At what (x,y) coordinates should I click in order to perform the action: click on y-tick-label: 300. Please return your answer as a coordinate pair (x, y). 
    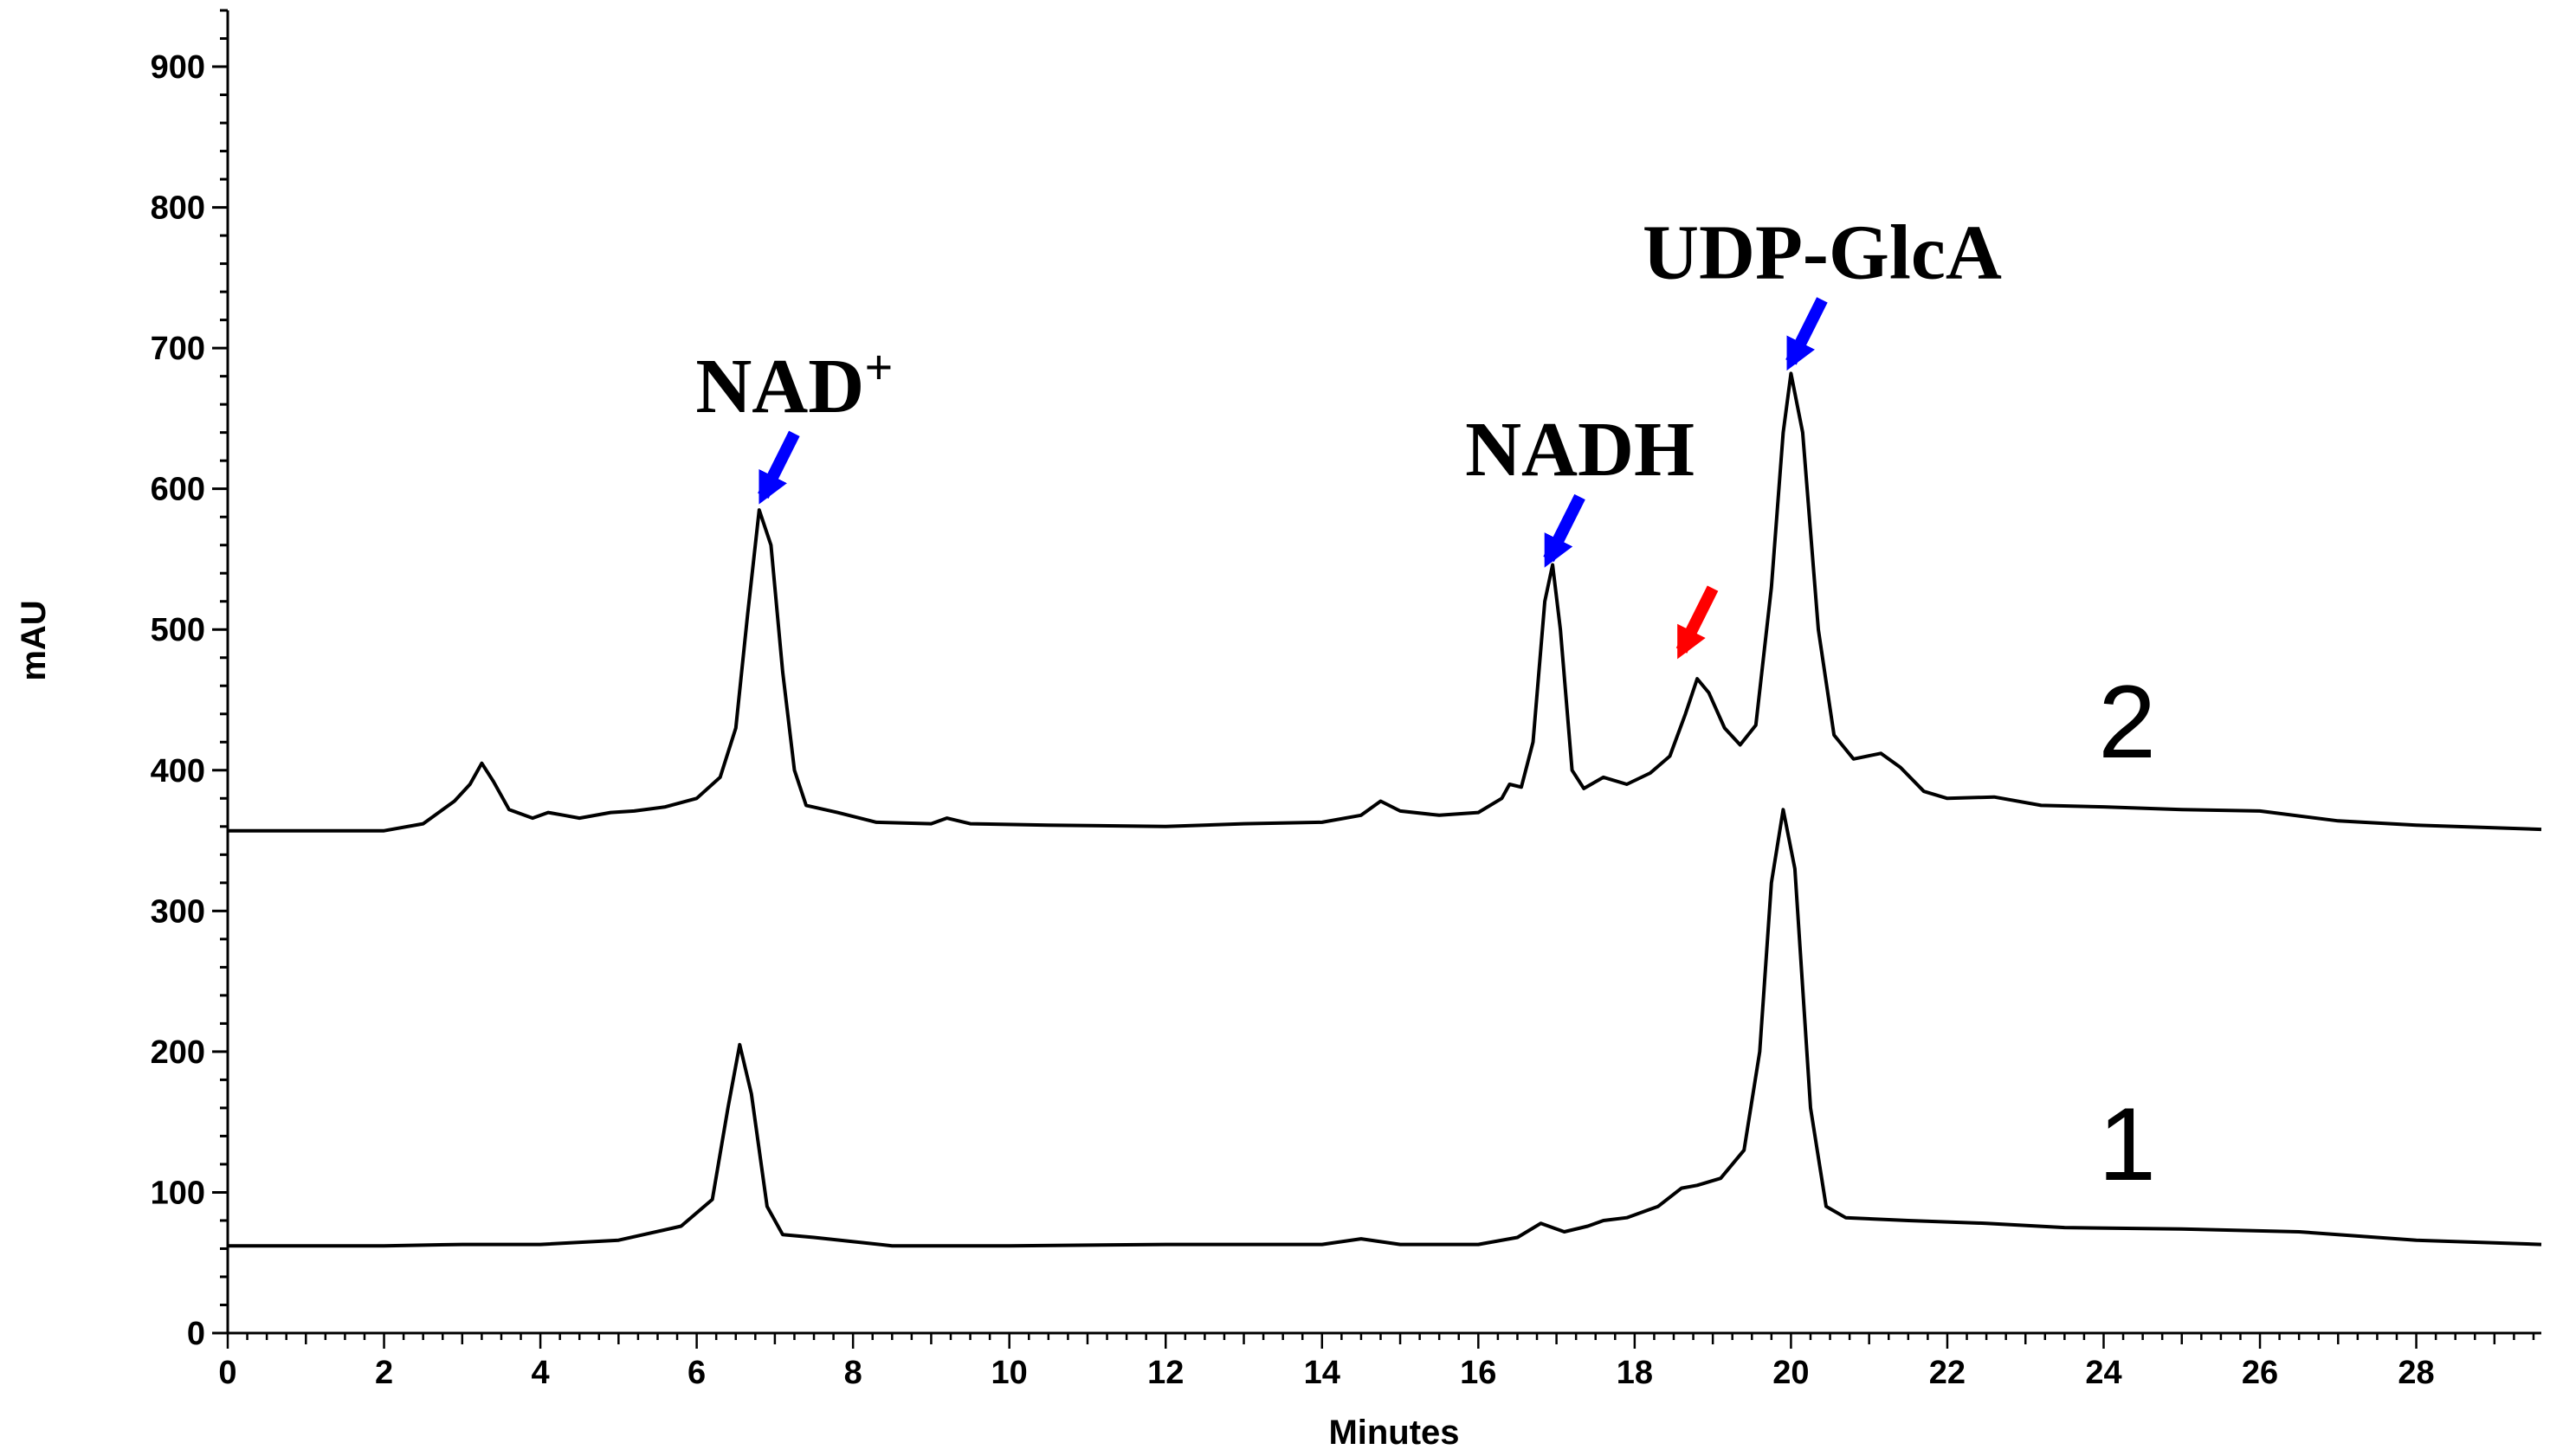
    Looking at the image, I should click on (178, 911).